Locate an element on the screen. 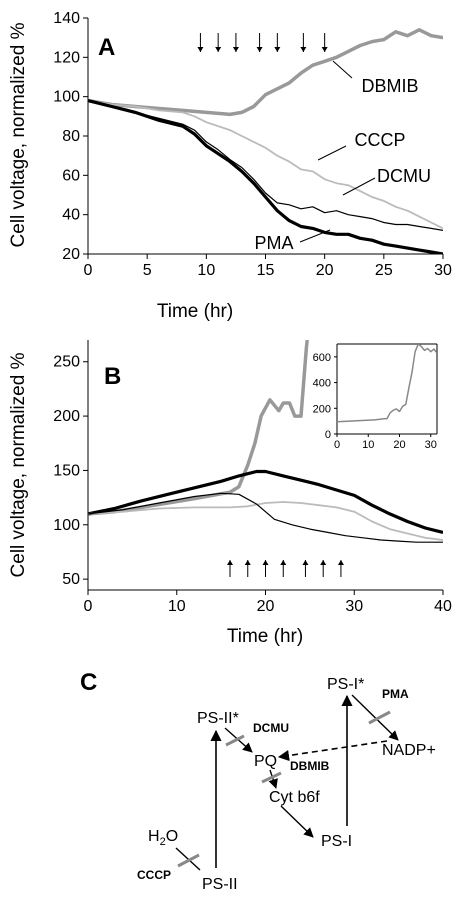  label-dcmu: DCMU is located at coordinates (404, 176).